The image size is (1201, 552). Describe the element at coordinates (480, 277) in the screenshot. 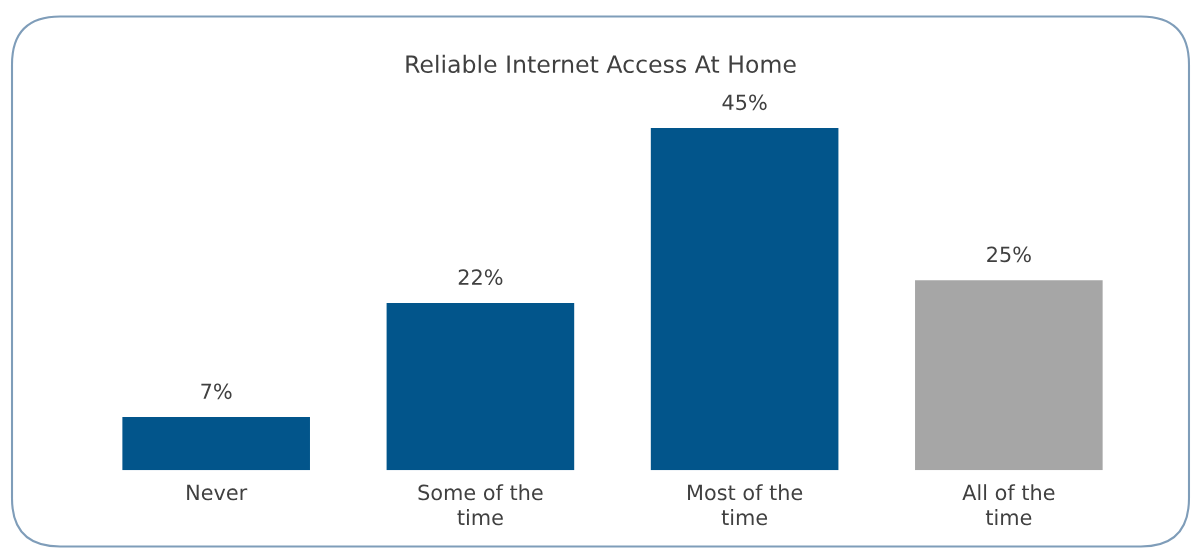

I see `data-label: 22%` at that location.